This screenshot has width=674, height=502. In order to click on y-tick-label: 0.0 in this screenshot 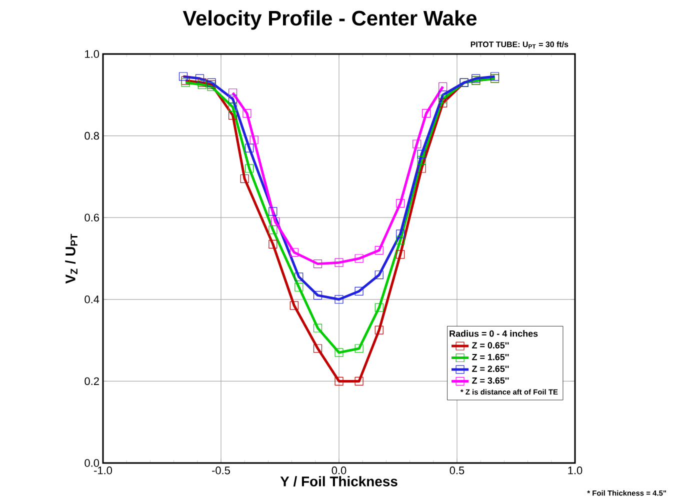, I will do `click(92, 463)`.